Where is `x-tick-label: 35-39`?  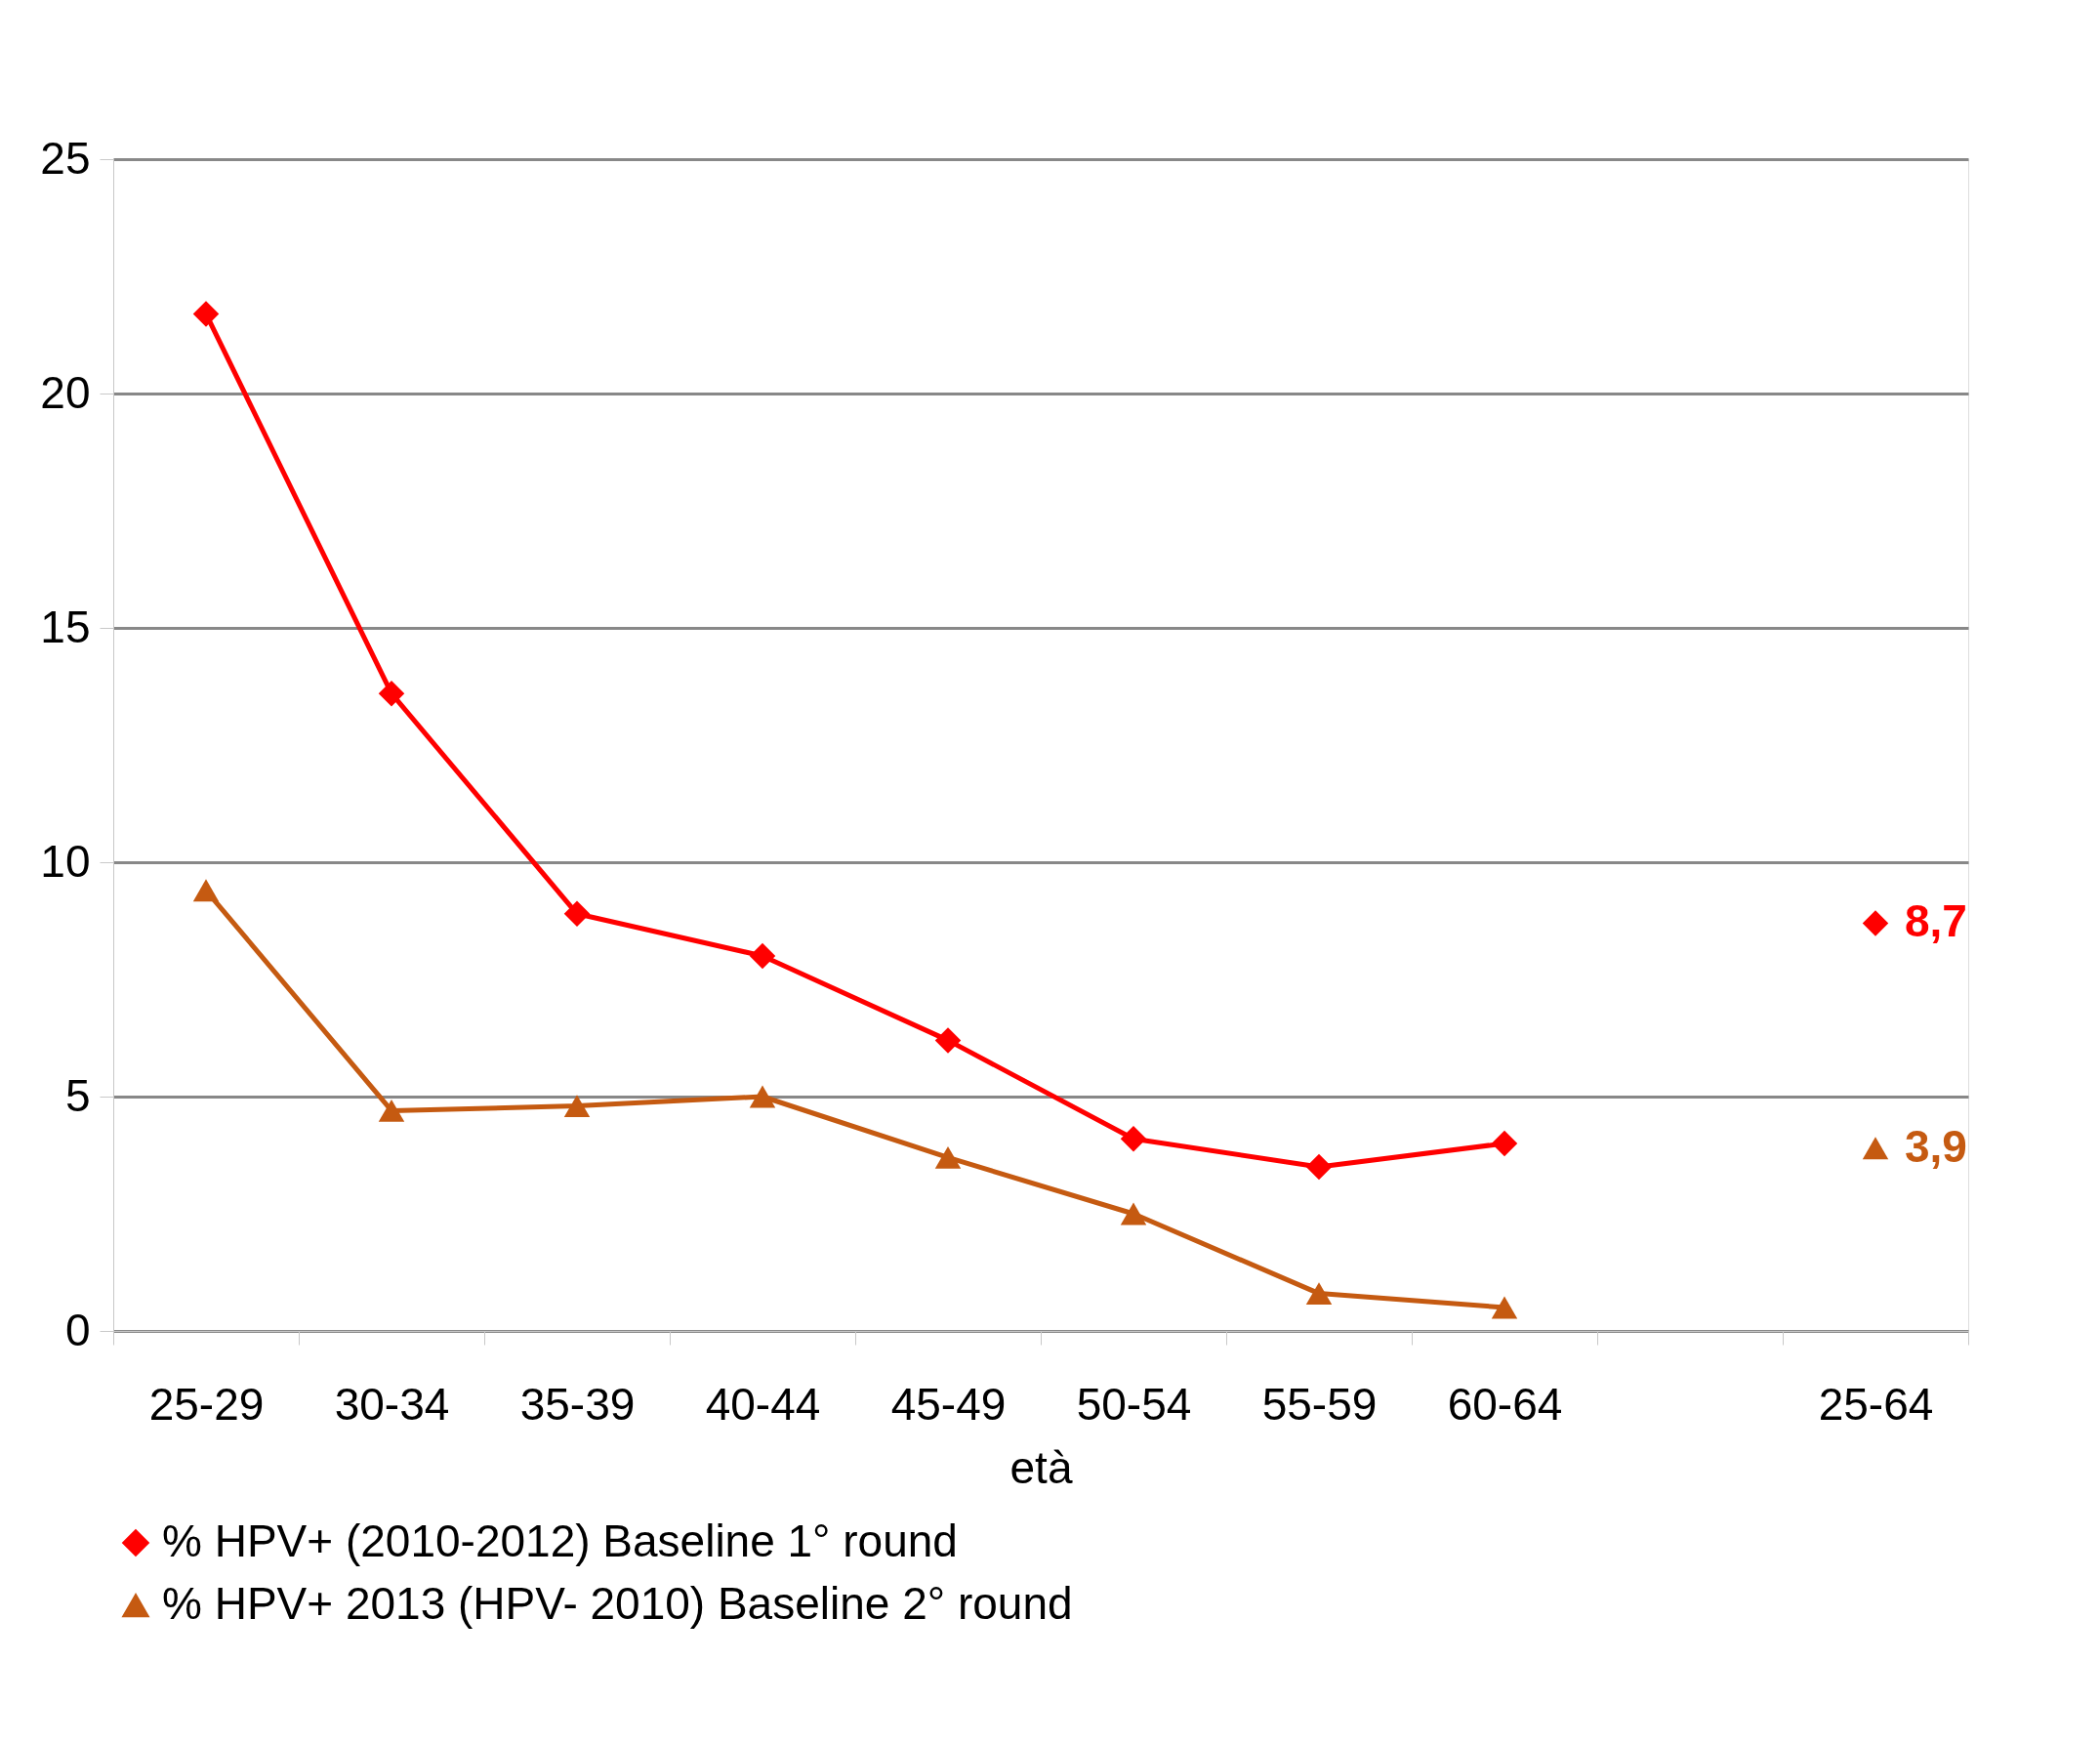
x-tick-label: 35-39 is located at coordinates (577, 1404).